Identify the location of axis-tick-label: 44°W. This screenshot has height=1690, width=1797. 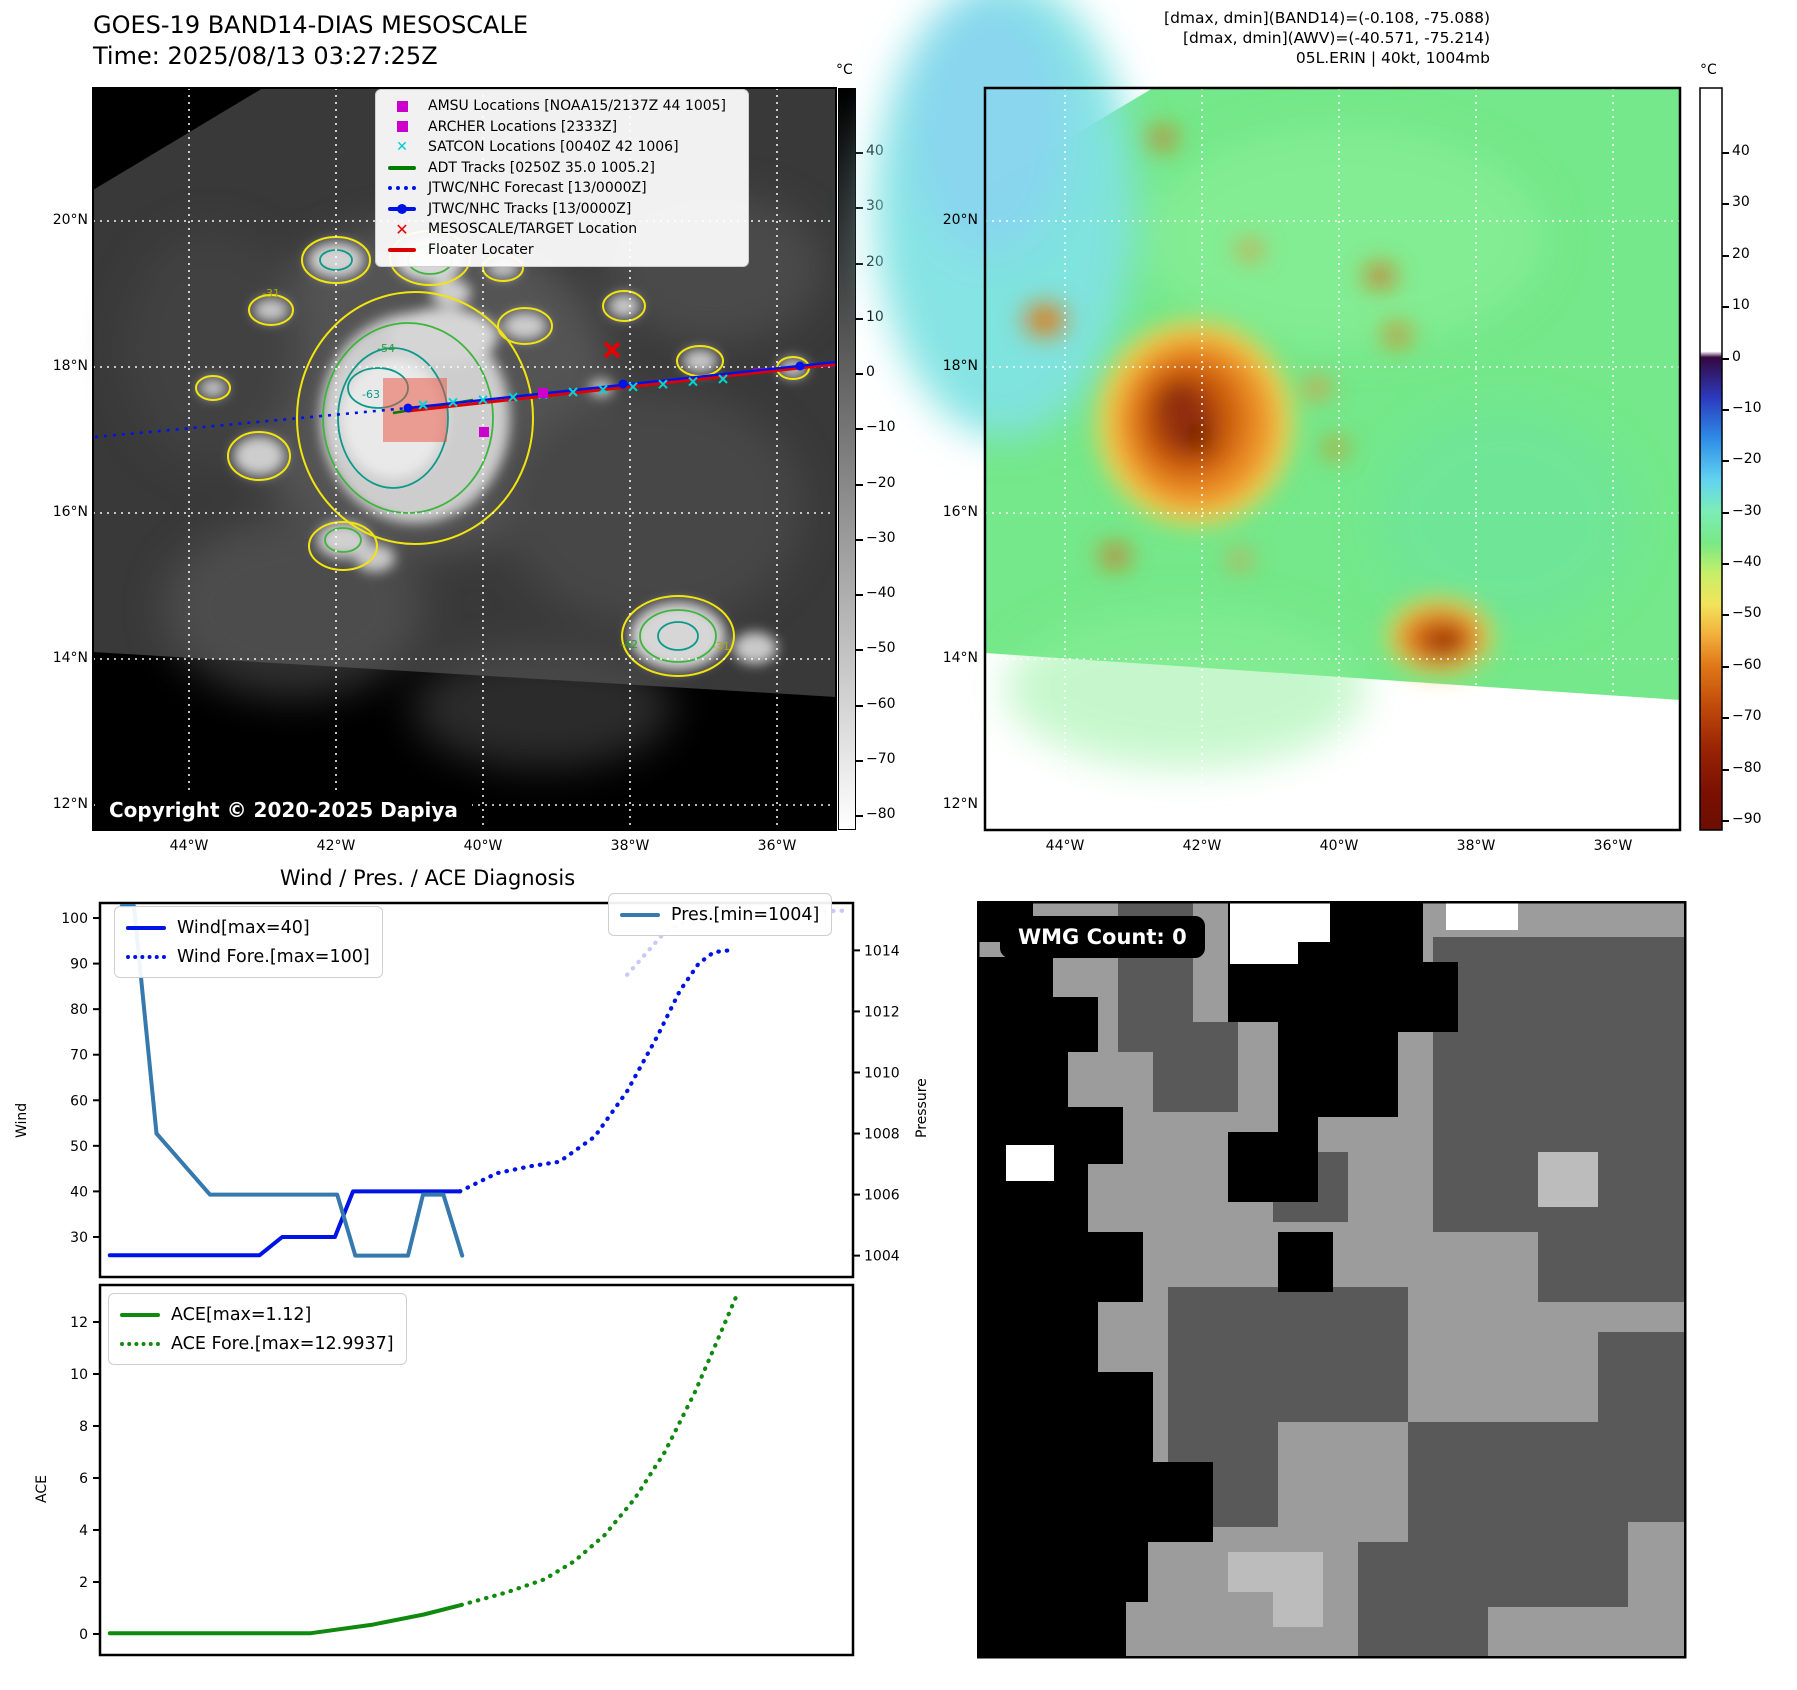
(189, 846).